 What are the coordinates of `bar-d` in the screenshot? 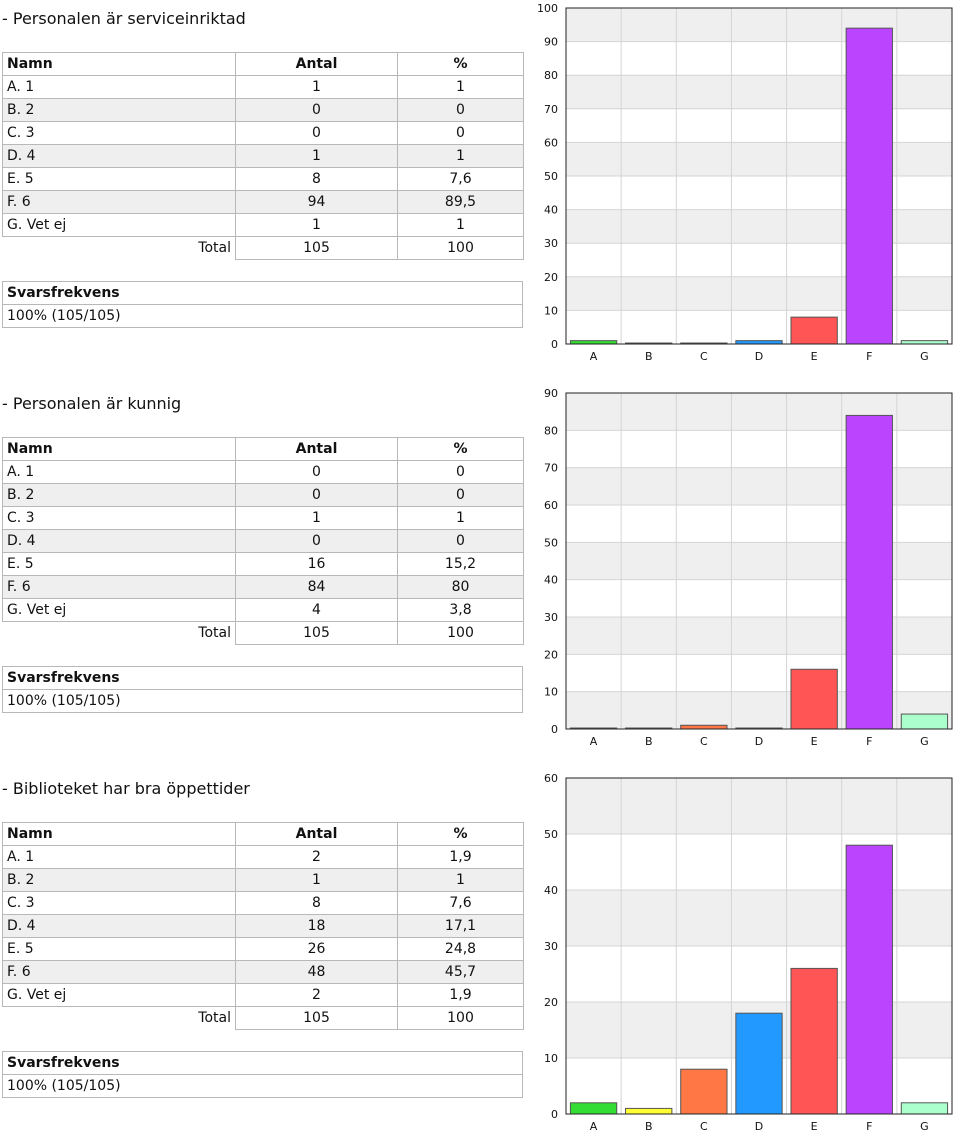 It's located at (759, 342).